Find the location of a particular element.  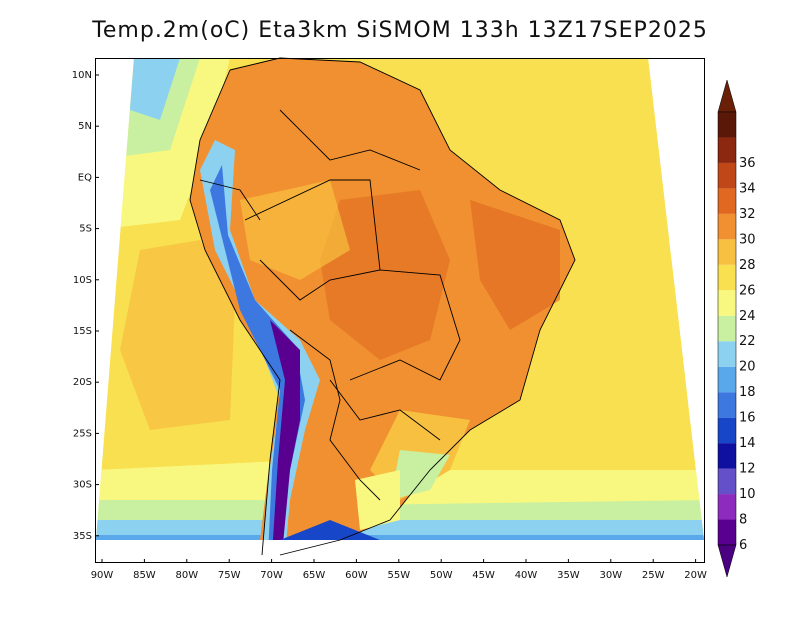

colorbar-label-22: 22 is located at coordinates (747, 341).